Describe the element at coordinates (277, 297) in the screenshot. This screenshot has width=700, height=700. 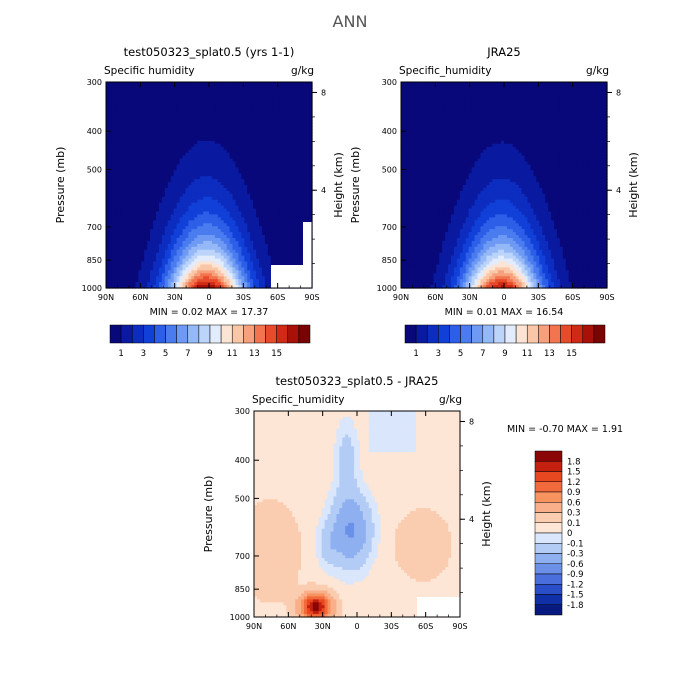
I see `x-tick-label: 60S` at that location.